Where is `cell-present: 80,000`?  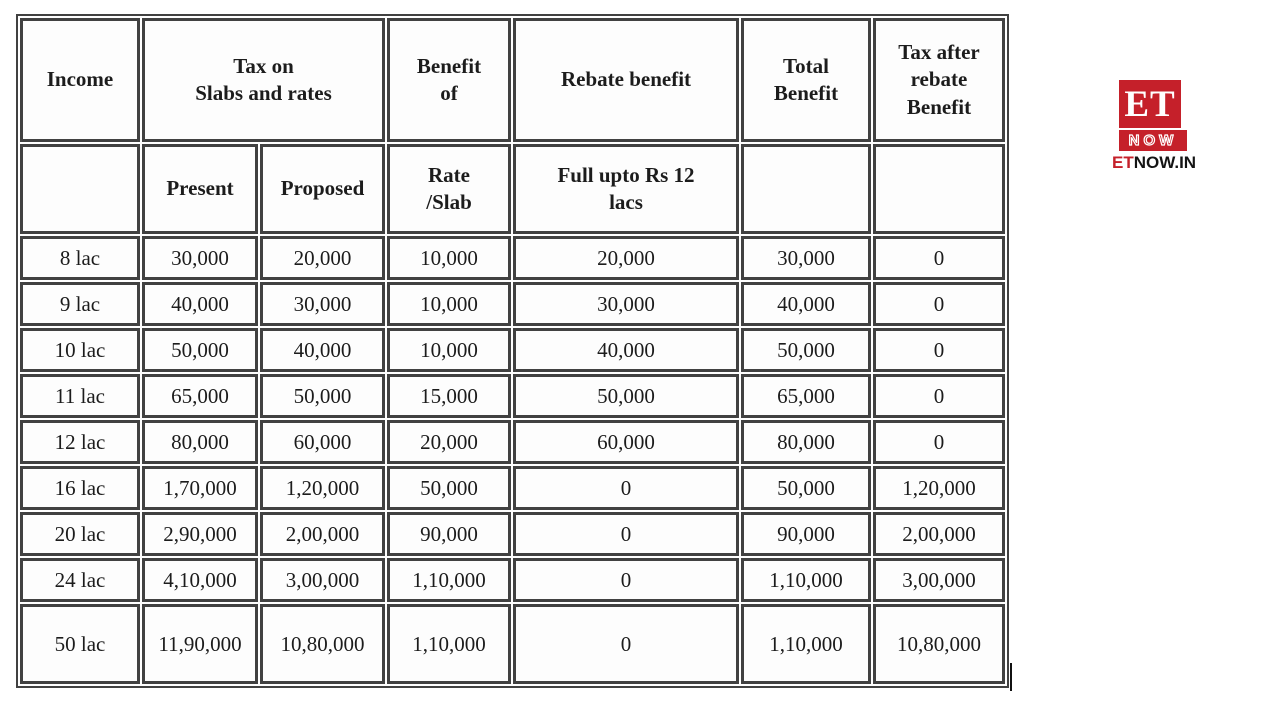 cell-present: 80,000 is located at coordinates (200, 442).